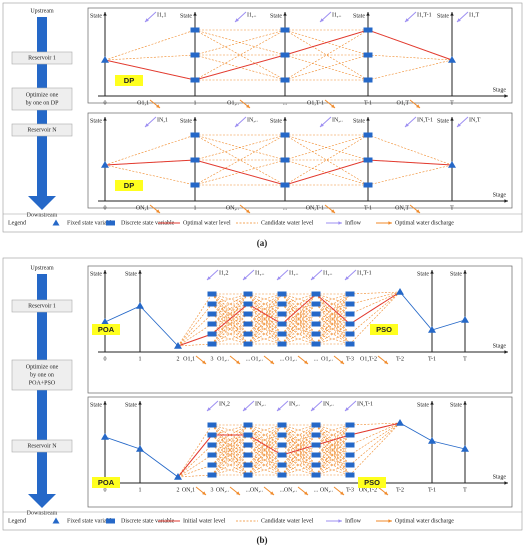 The image size is (525, 550). Describe the element at coordinates (475, 120) in the screenshot. I see `inflow-label: IN,T` at that location.